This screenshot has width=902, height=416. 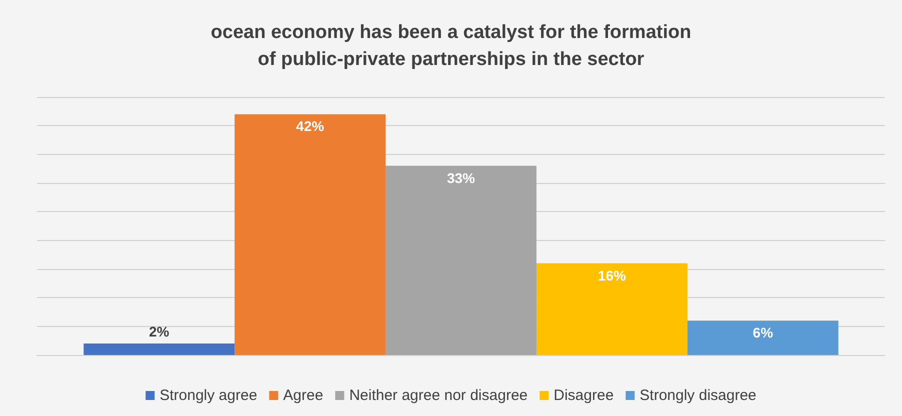 What do you see at coordinates (303, 395) in the screenshot?
I see `legend-label: Agree` at bounding box center [303, 395].